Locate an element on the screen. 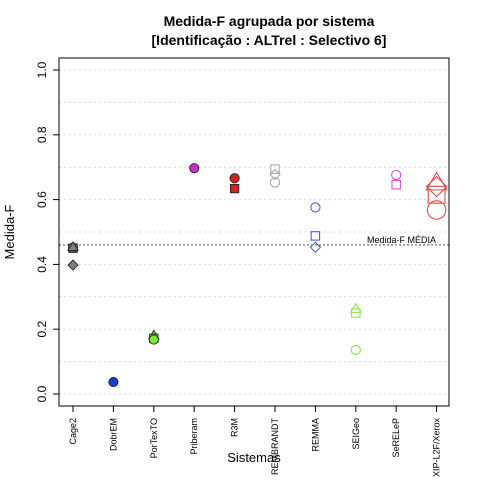 The width and height of the screenshot is (480, 480). y-axis: 0.0 0.2 0.4 0.6 0.8 1.0 is located at coordinates (47, 231).